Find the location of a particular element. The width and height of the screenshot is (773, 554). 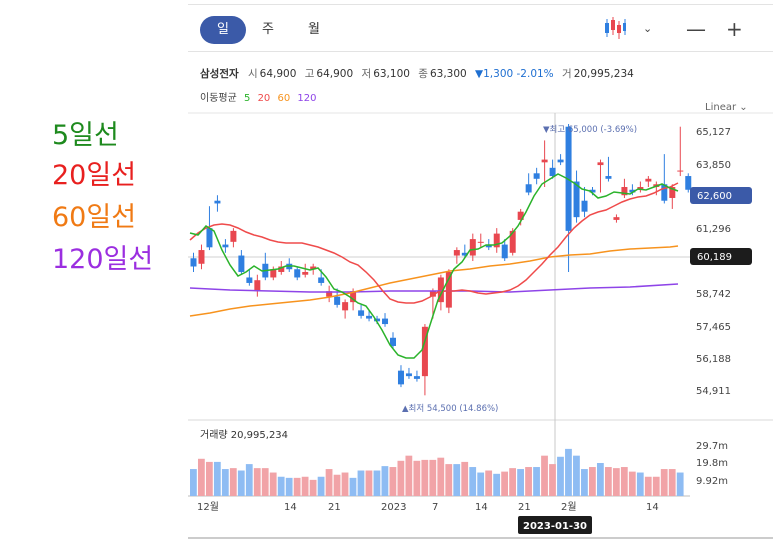

tab-weekly: 주 is located at coordinates (268, 29).